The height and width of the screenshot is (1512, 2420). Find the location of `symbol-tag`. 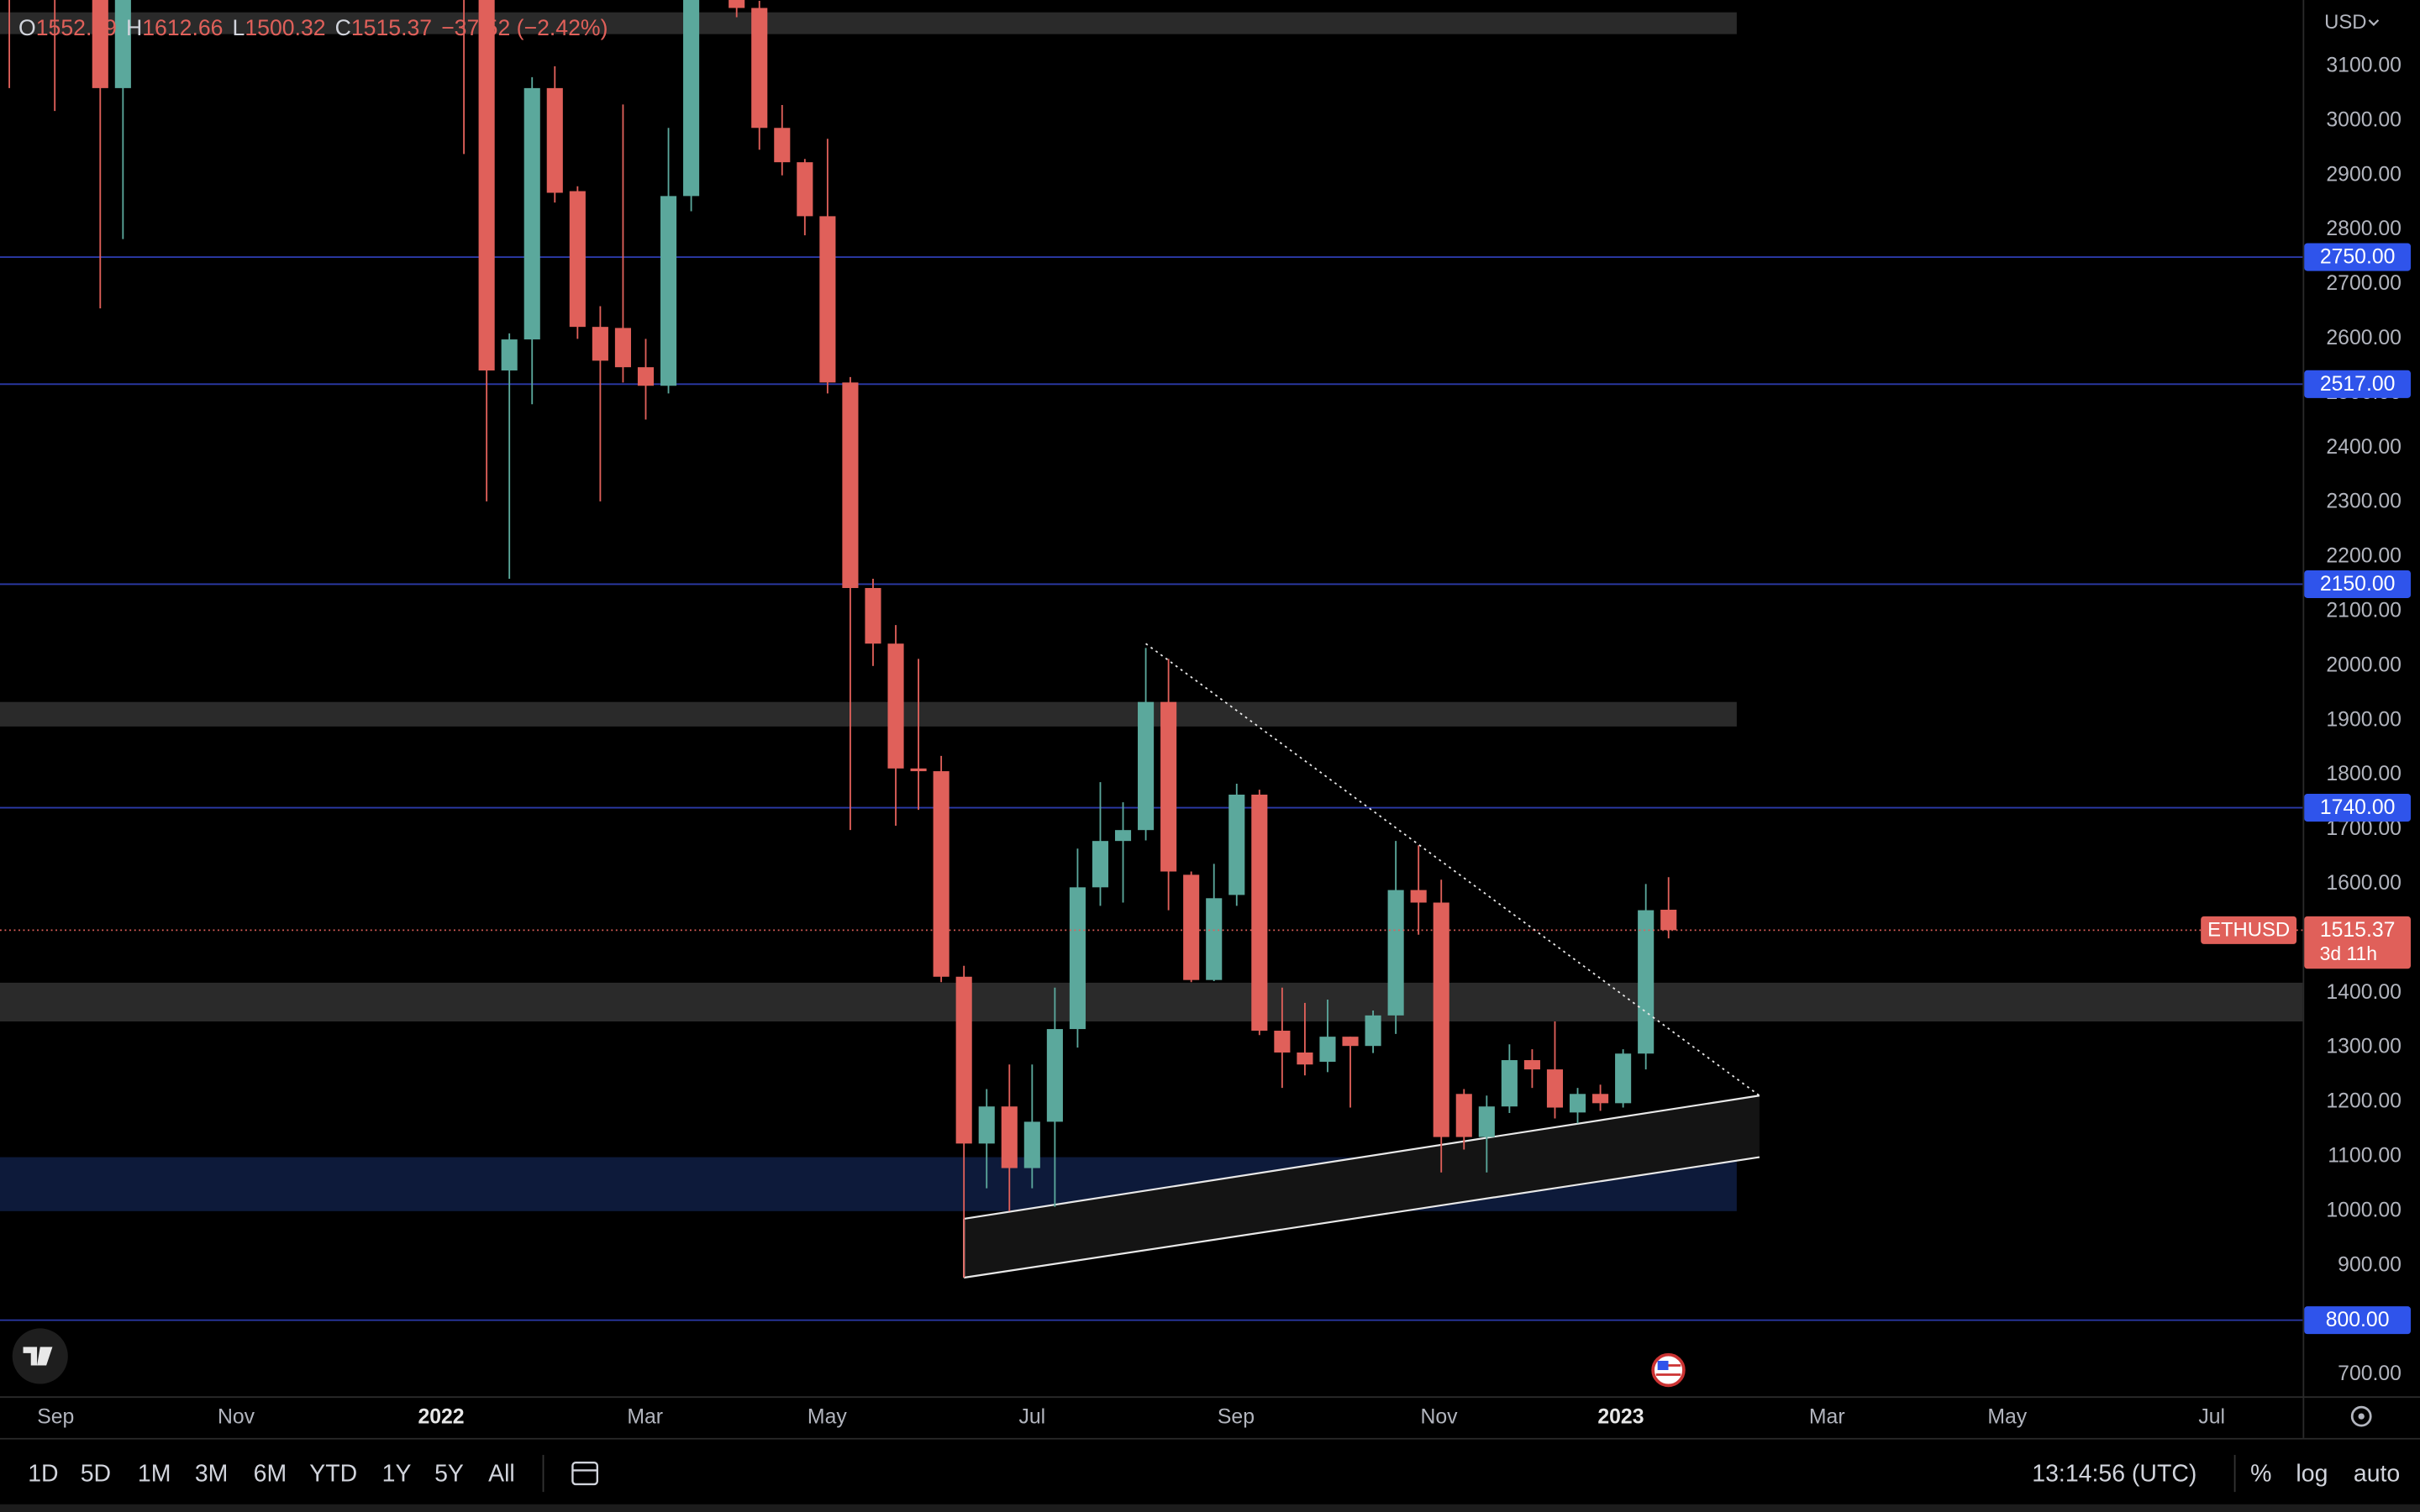

symbol-tag is located at coordinates (2249, 930).